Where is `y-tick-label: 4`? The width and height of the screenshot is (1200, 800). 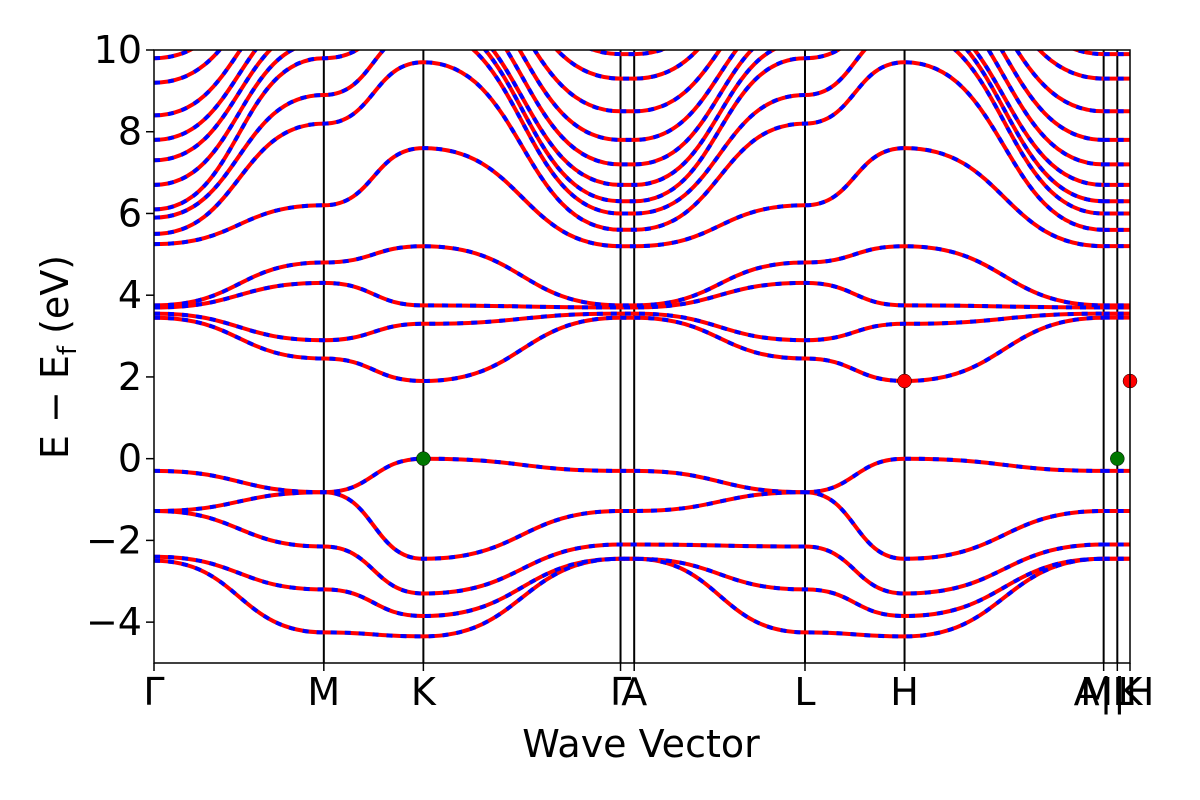 y-tick-label: 4 is located at coordinates (130, 295).